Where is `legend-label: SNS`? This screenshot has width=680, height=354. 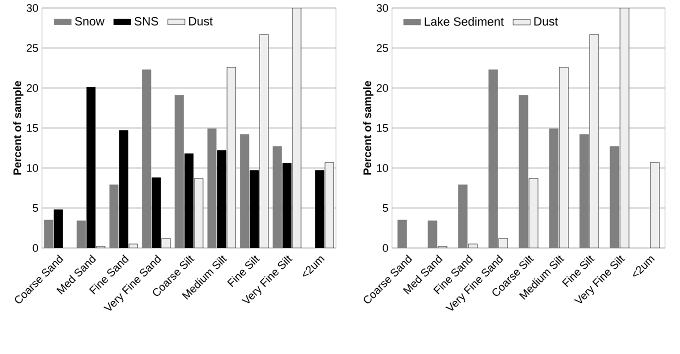 legend-label: SNS is located at coordinates (146, 21).